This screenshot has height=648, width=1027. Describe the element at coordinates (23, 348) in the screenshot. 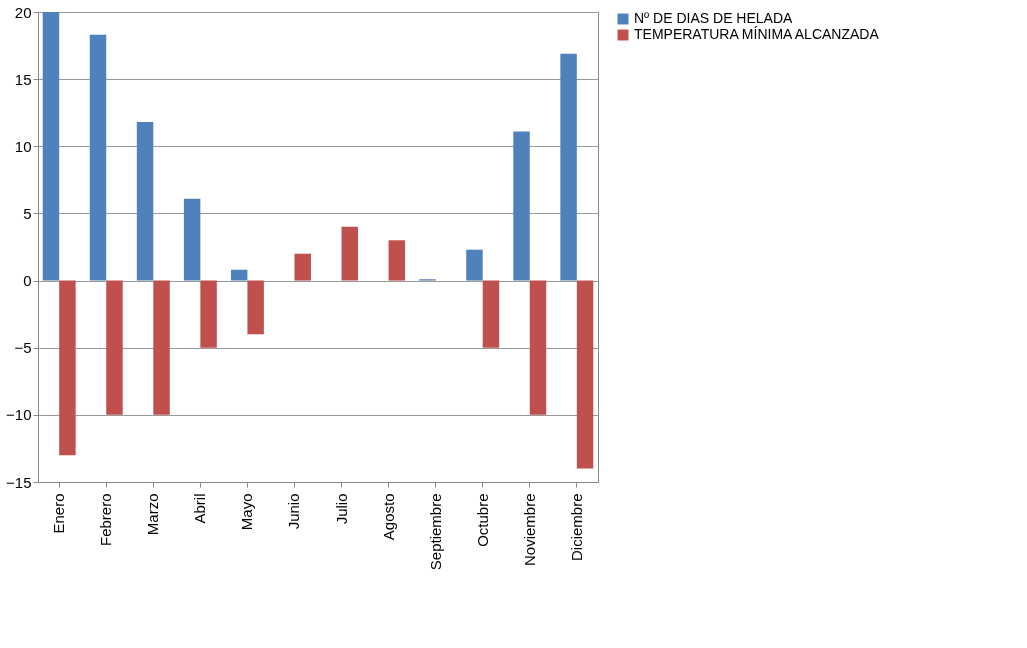

I see `y-tick-label: −5` at that location.